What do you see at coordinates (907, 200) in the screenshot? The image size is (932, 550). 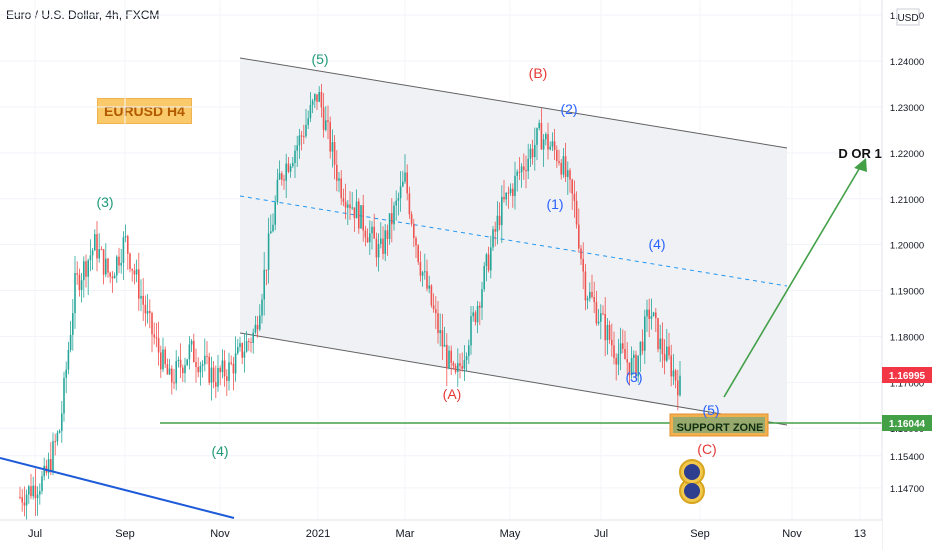 I see `y-tick-label: 1.21000` at bounding box center [907, 200].